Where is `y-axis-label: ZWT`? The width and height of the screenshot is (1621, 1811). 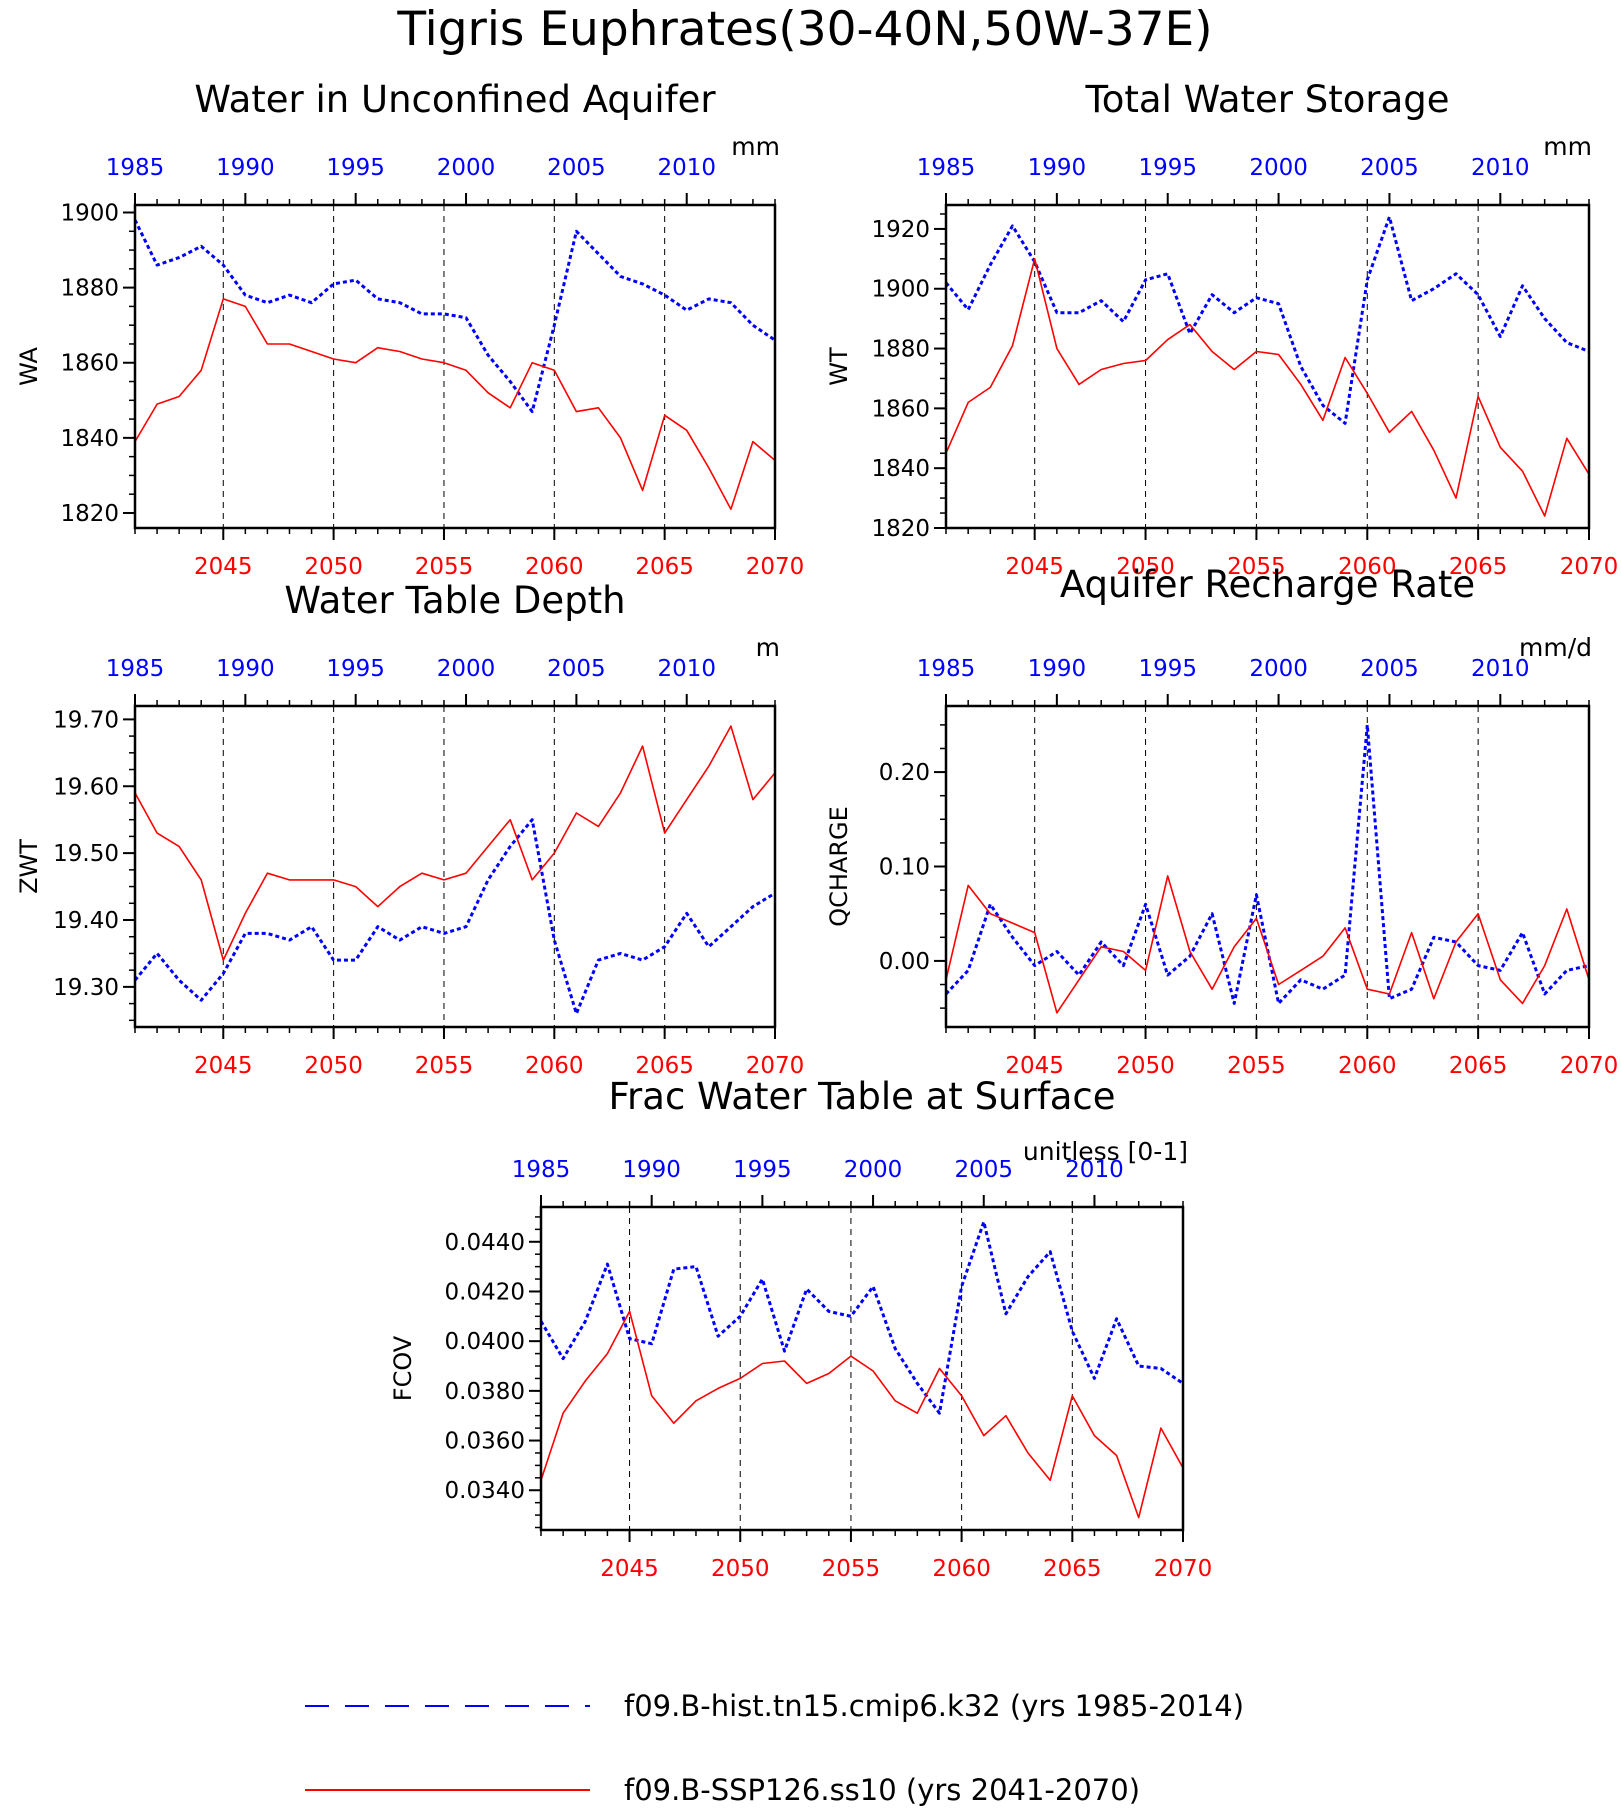 y-axis-label: ZWT is located at coordinates (29, 866).